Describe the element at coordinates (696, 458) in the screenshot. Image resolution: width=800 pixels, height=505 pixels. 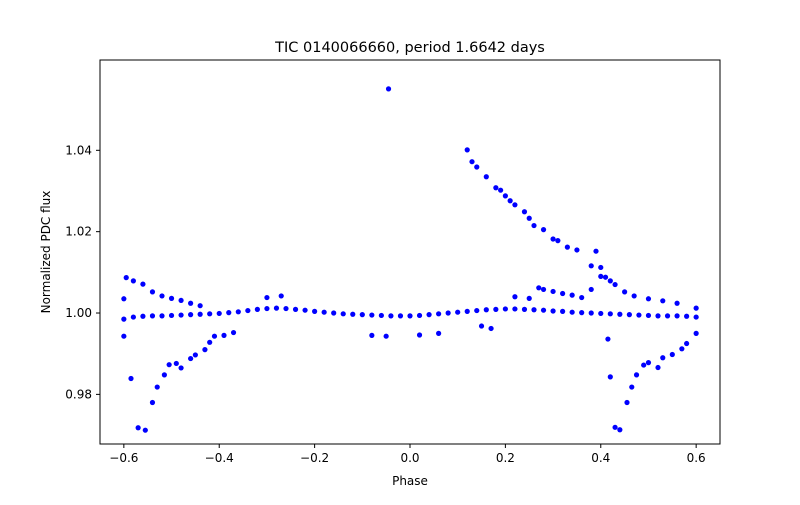
I see `x-tick-label: 0.6` at that location.